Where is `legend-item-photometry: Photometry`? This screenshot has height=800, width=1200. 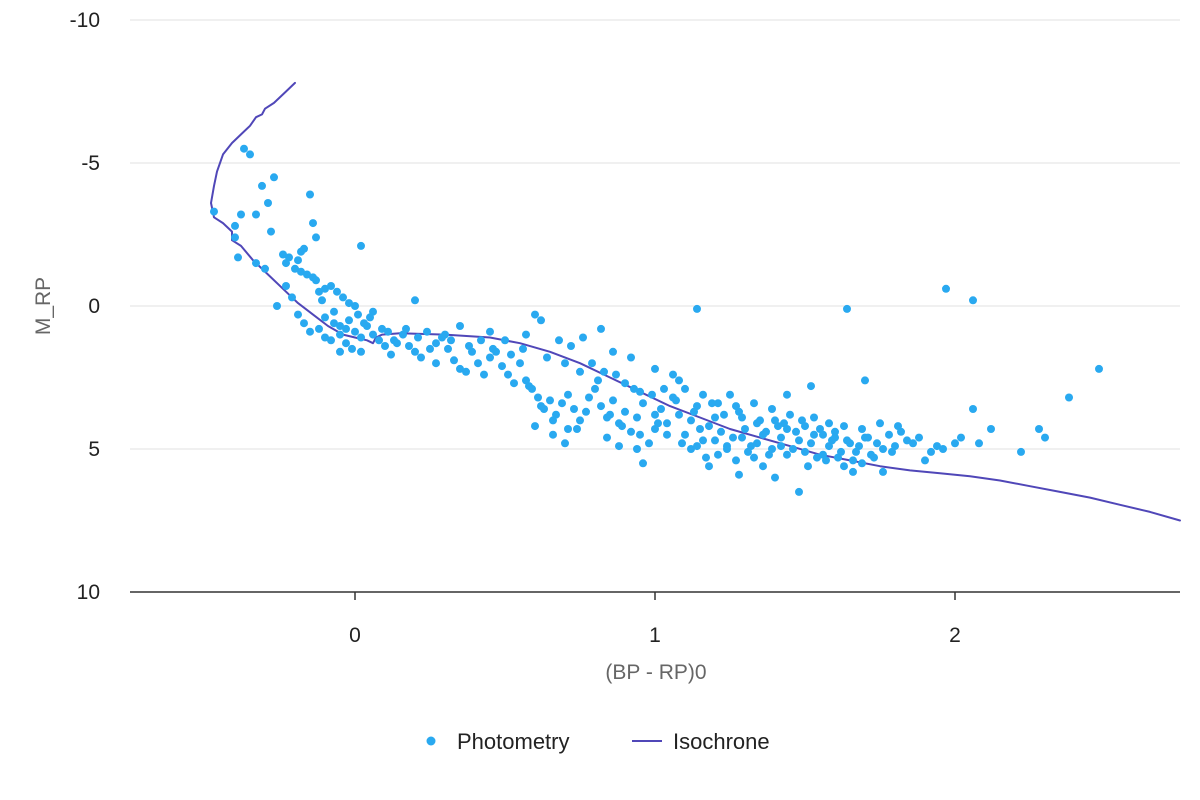
legend-item-photometry: Photometry is located at coordinates (498, 741).